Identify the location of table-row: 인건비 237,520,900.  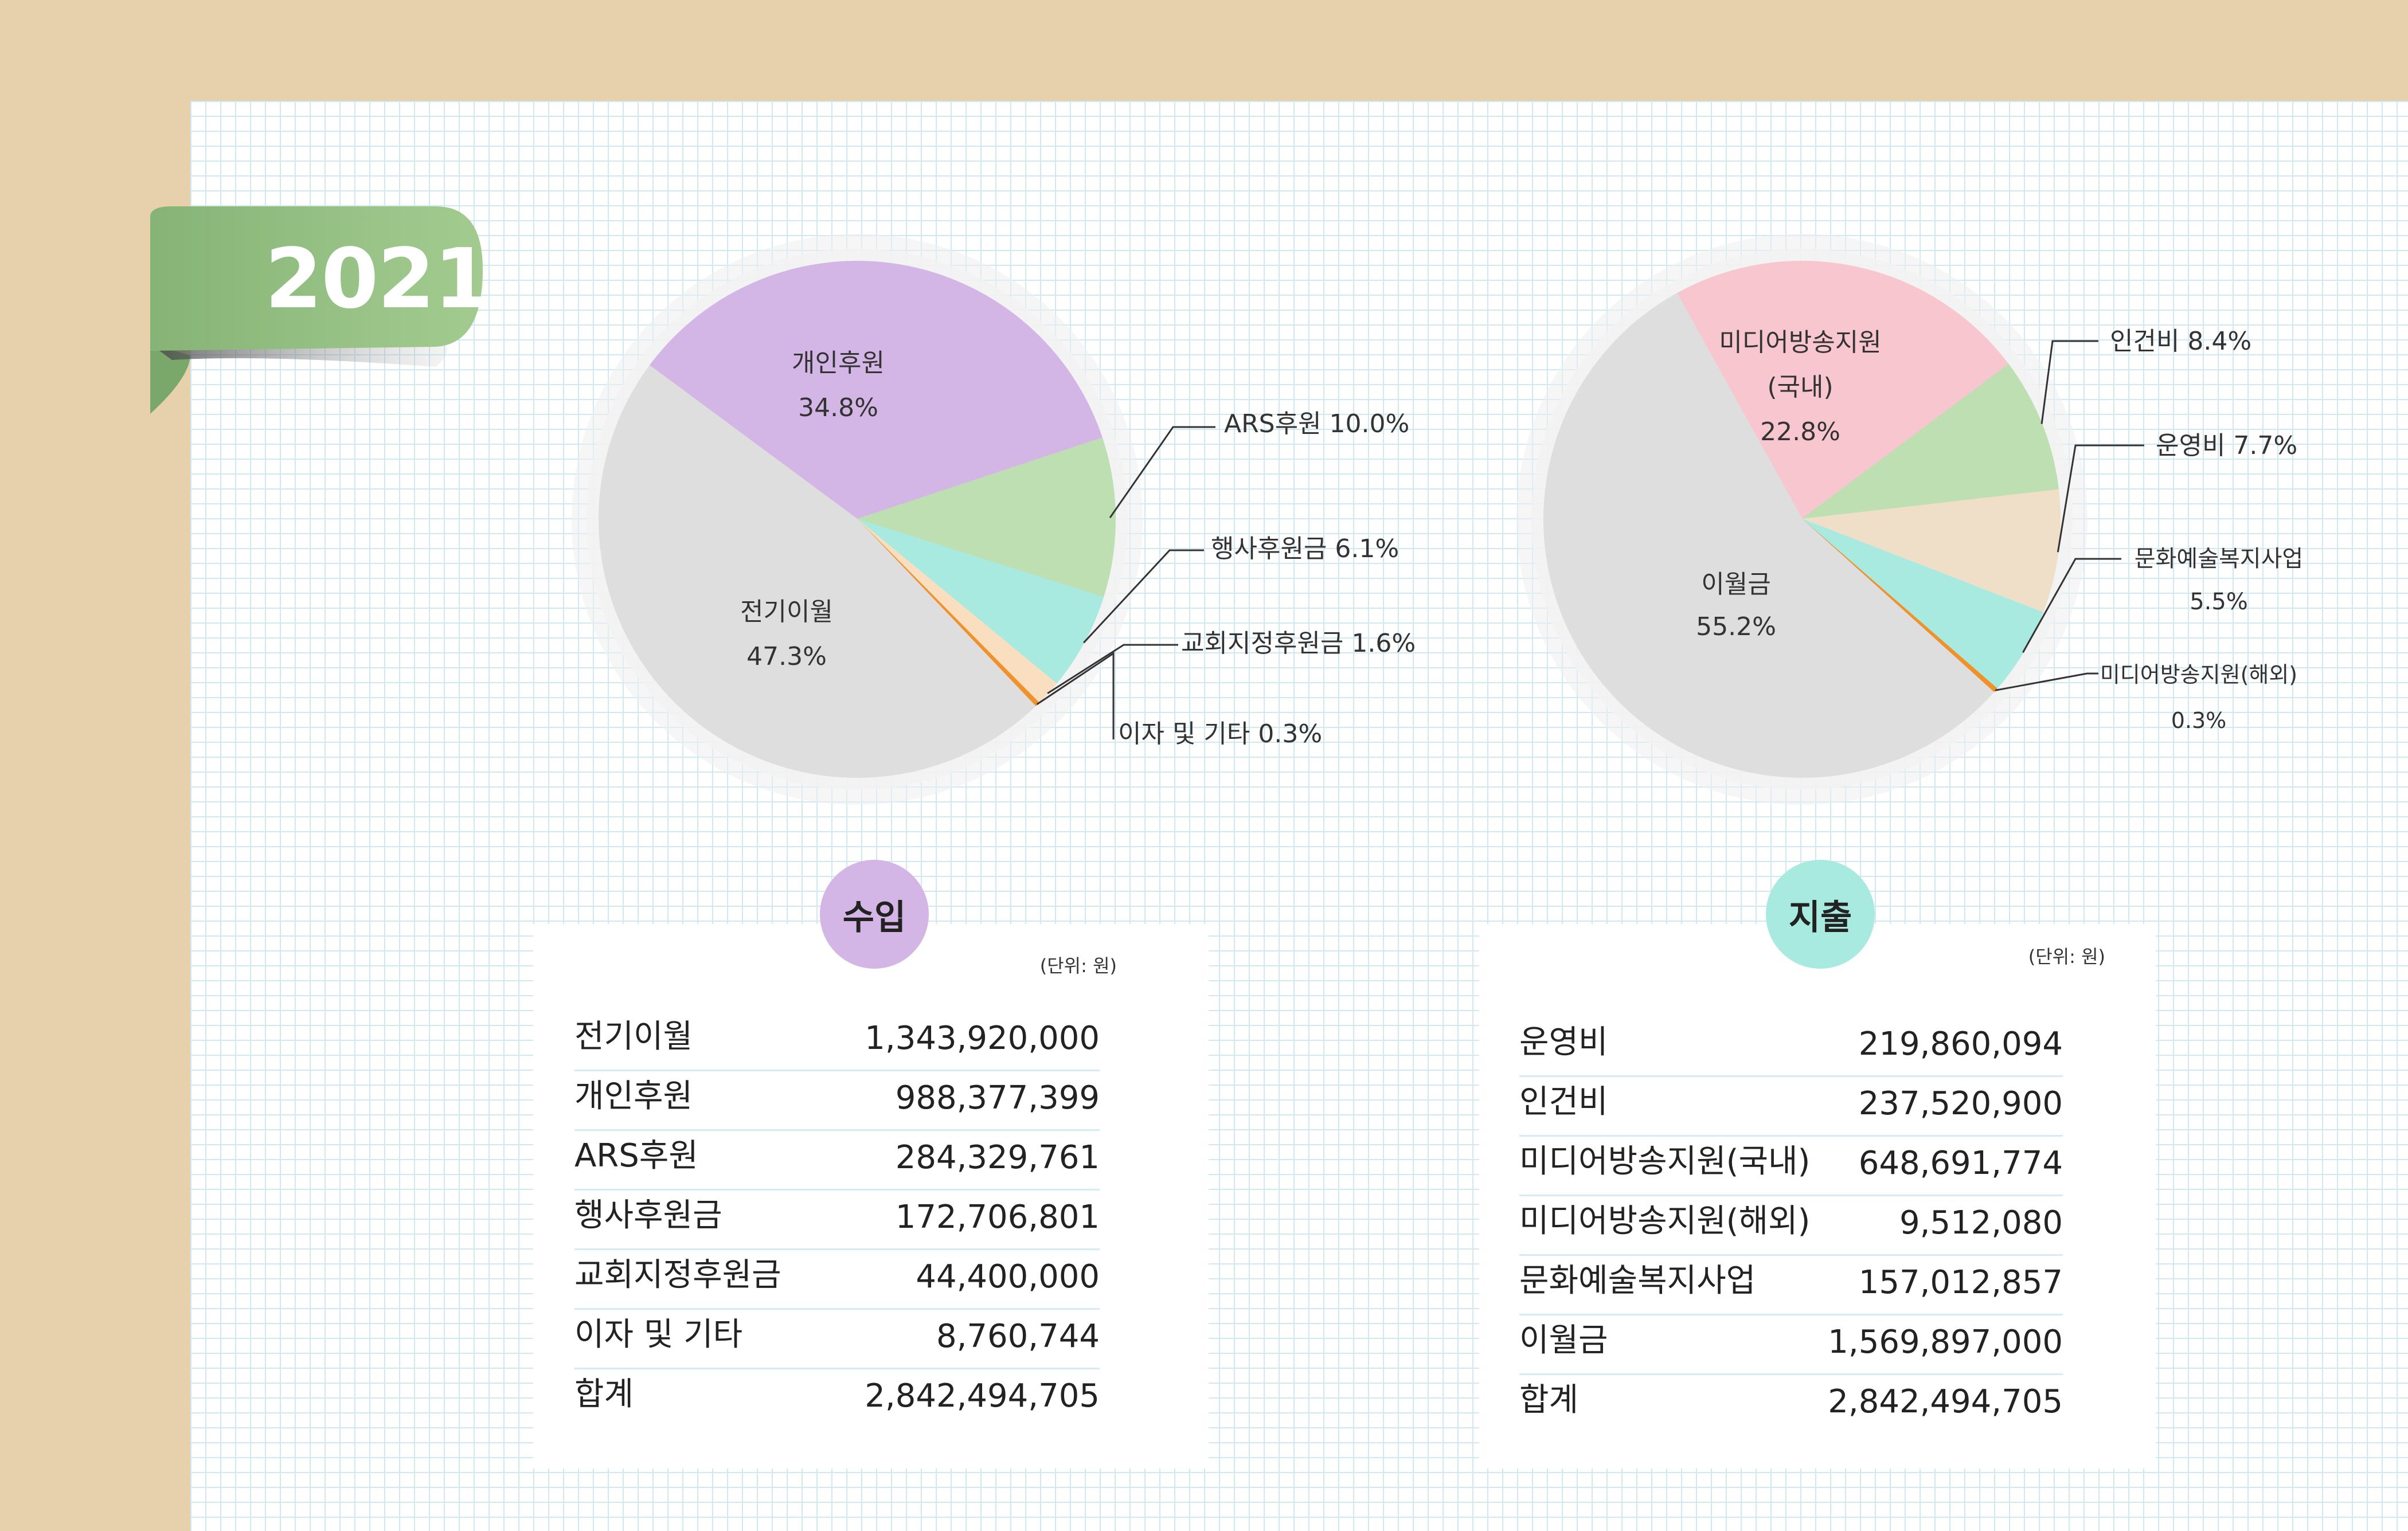
(1791, 1106).